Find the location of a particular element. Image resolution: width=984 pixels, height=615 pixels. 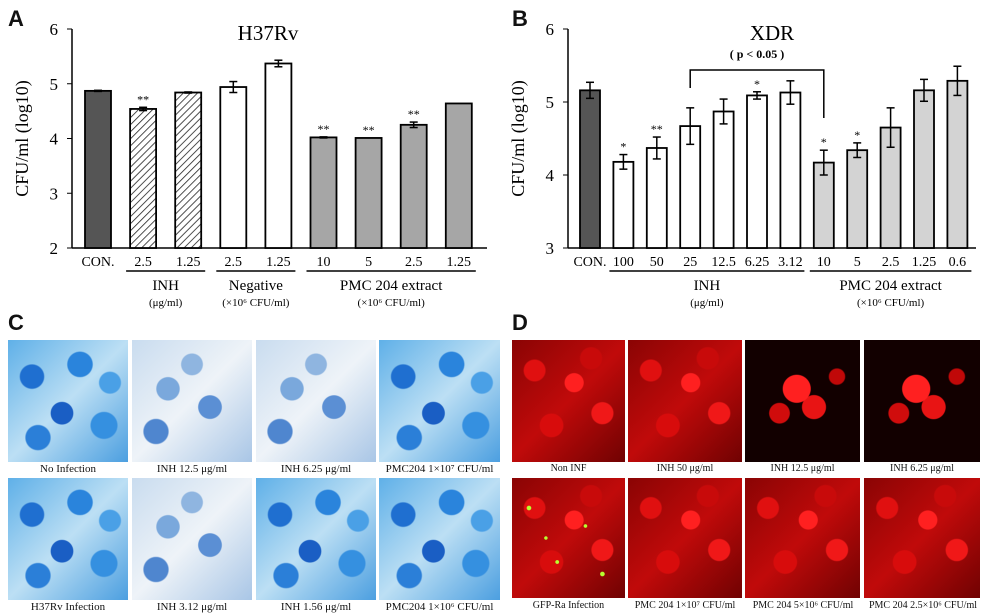

caption: No Infection is located at coordinates (68, 469).